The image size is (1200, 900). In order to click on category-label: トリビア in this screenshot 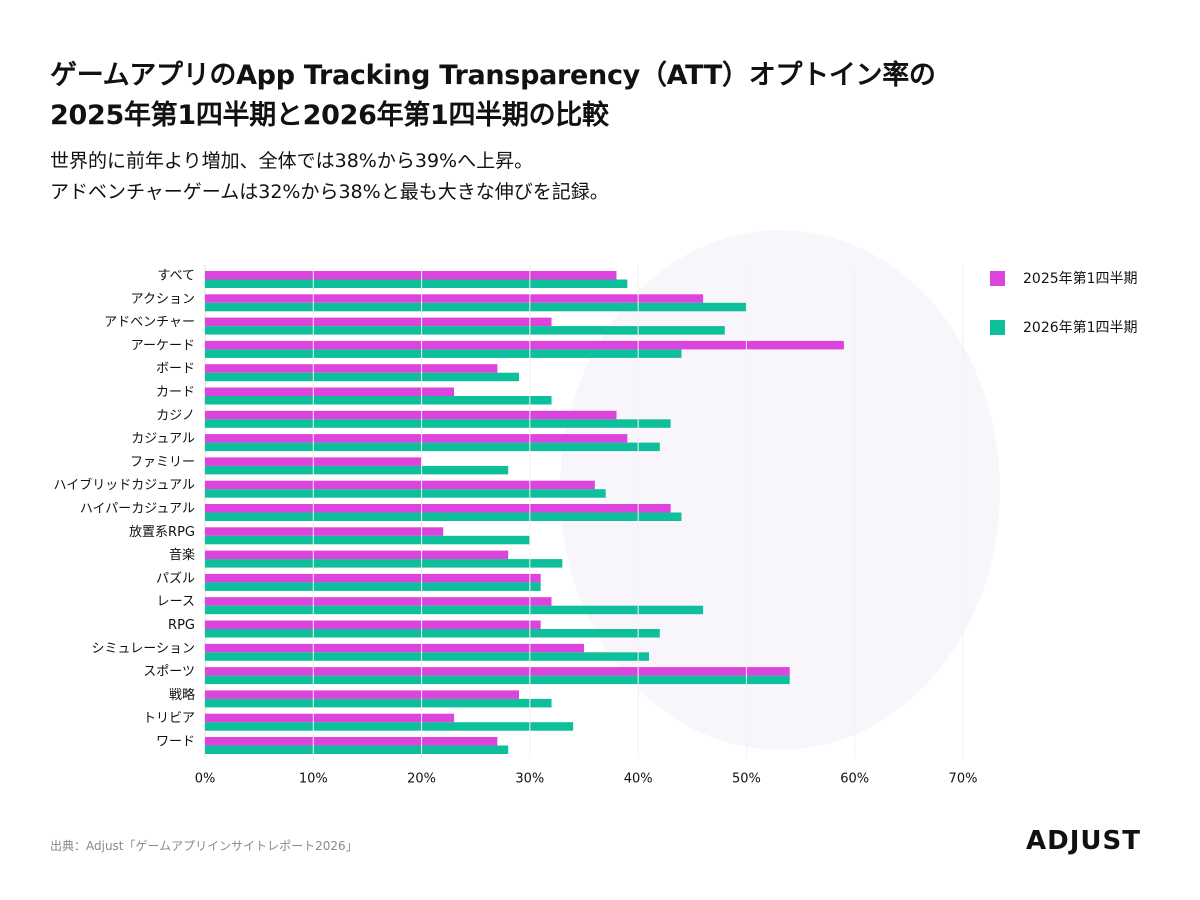, I will do `click(169, 718)`.